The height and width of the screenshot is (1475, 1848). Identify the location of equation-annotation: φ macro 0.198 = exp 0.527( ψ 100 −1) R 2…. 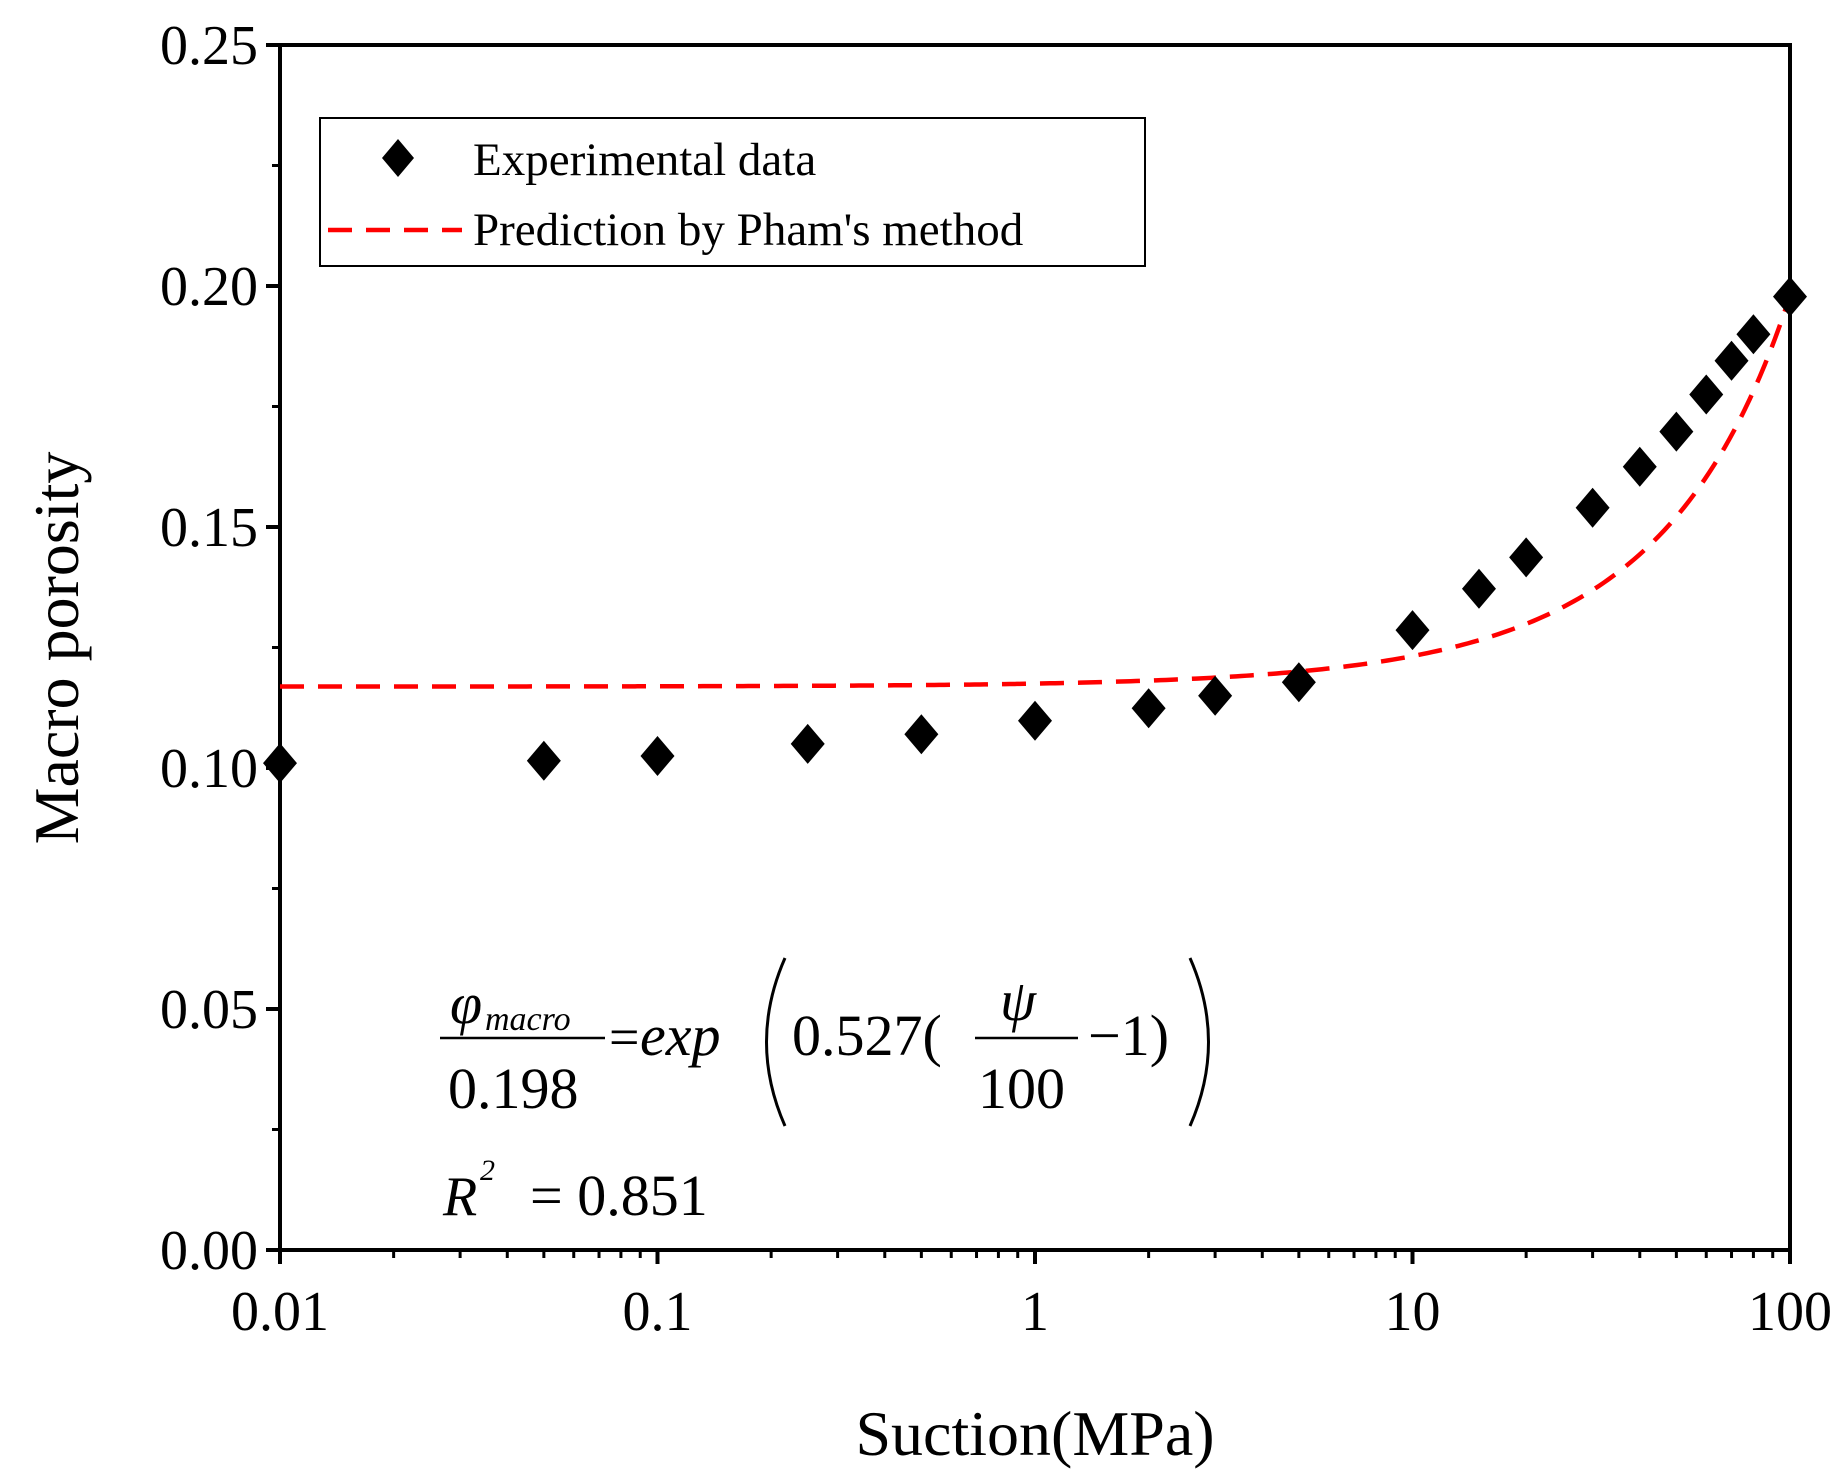
(825, 1092).